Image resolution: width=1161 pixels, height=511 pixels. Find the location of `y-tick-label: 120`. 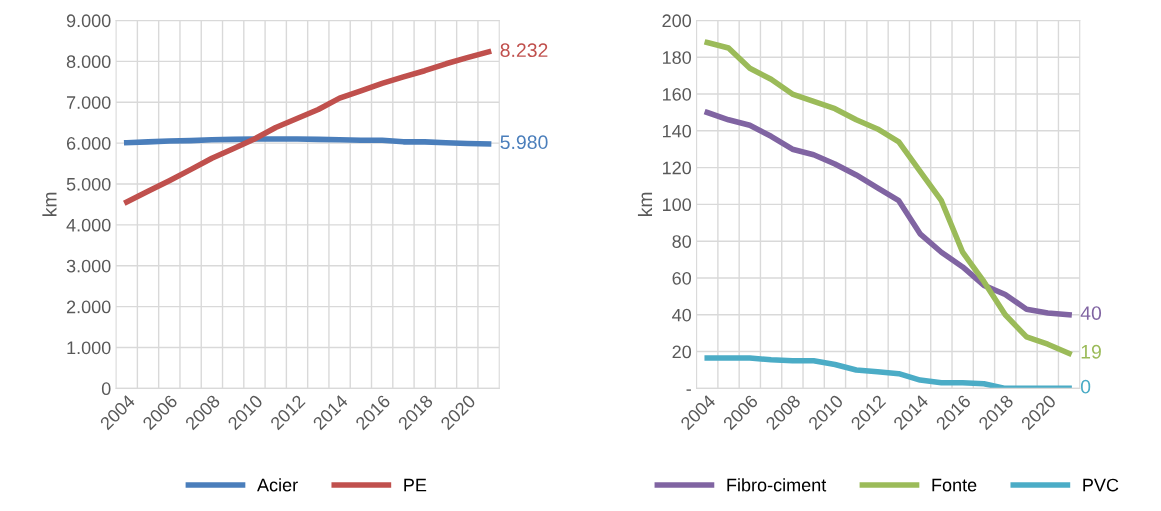

y-tick-label: 120 is located at coordinates (677, 168).